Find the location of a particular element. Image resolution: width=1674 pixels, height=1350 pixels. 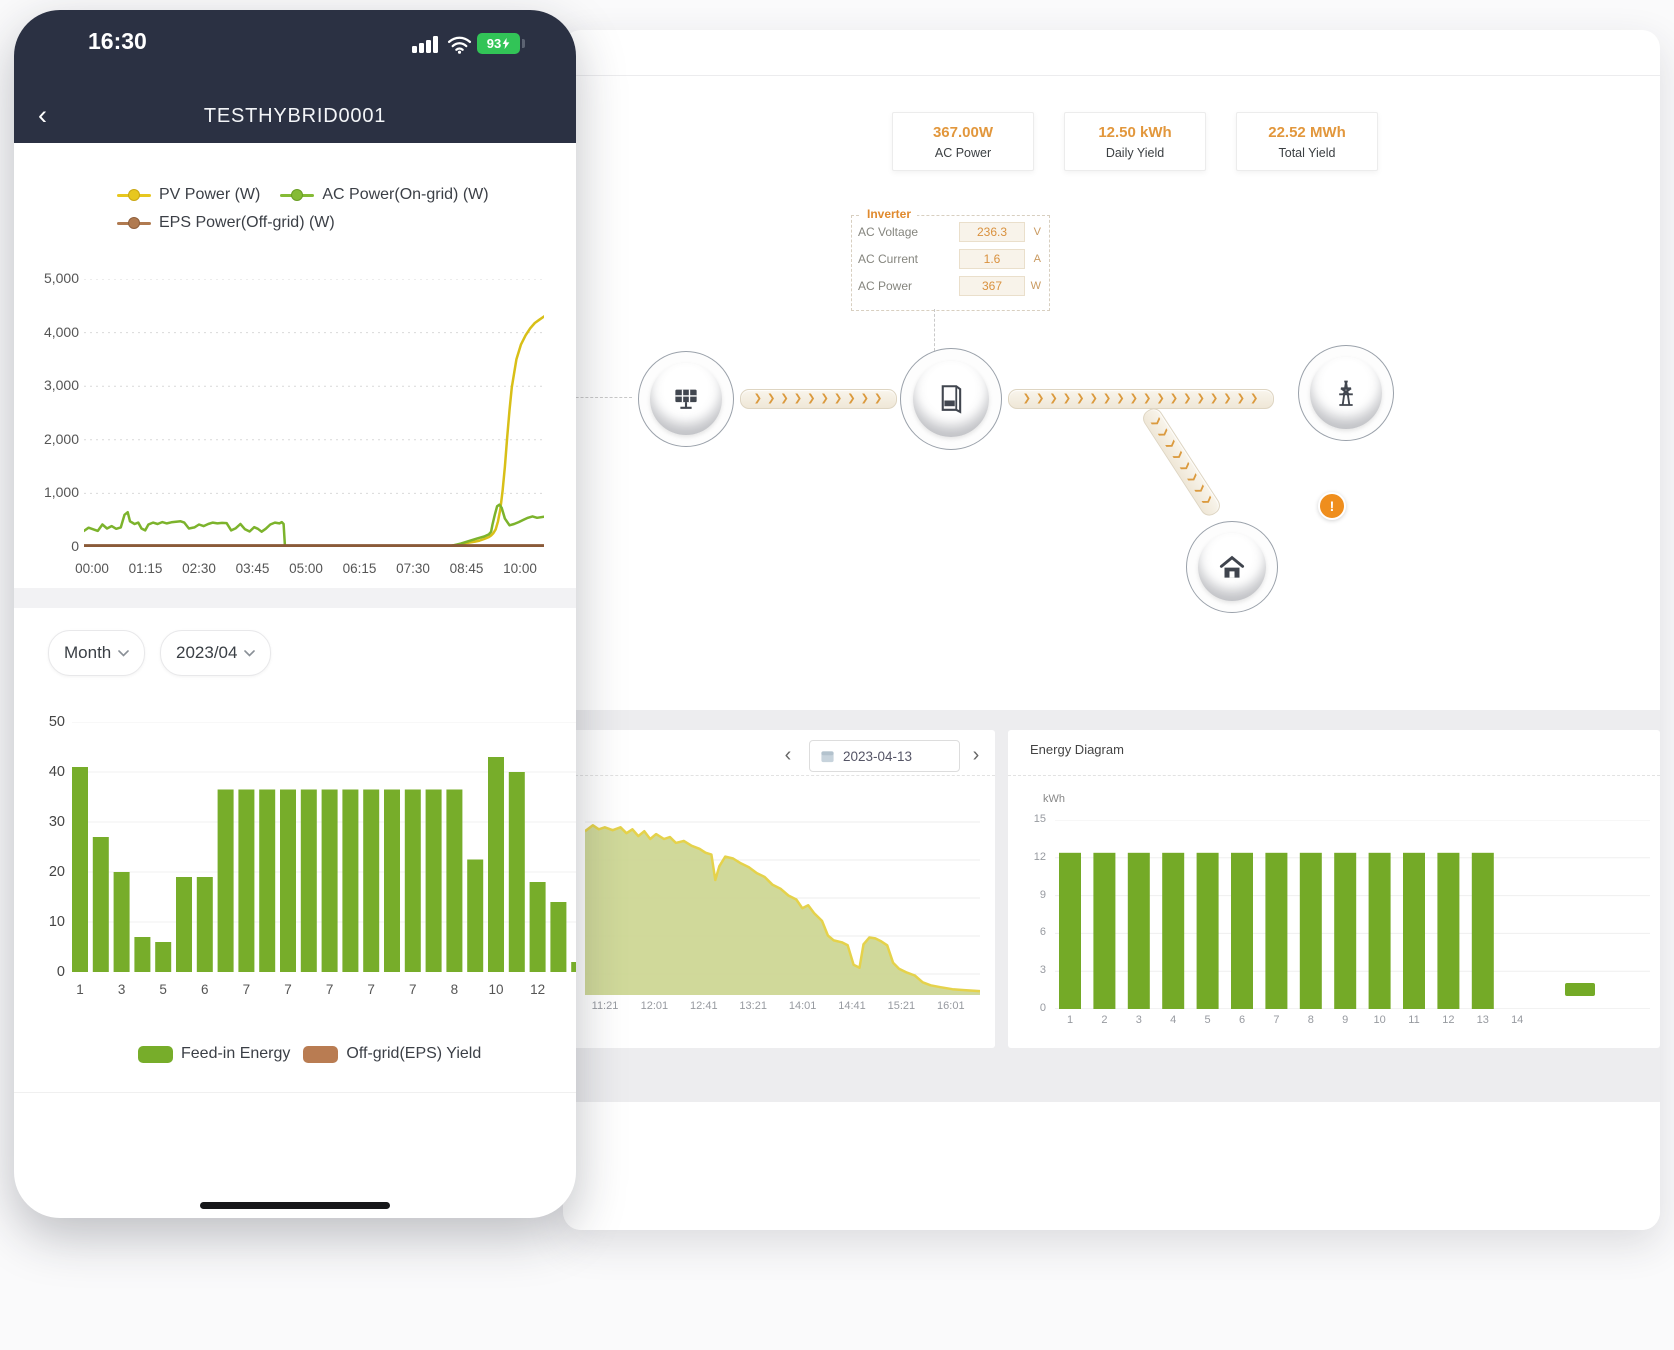

flow-chevrons: ❯❯❯❯❯❯❯❯❯❯❯❯❯❯❯❯❯❯ is located at coordinates (1143, 398).